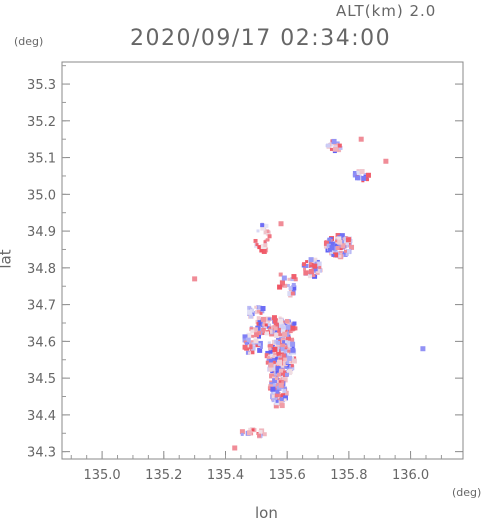 The width and height of the screenshot is (491, 522). Describe the element at coordinates (101, 475) in the screenshot. I see `x-tick-label: 135.0` at that location.